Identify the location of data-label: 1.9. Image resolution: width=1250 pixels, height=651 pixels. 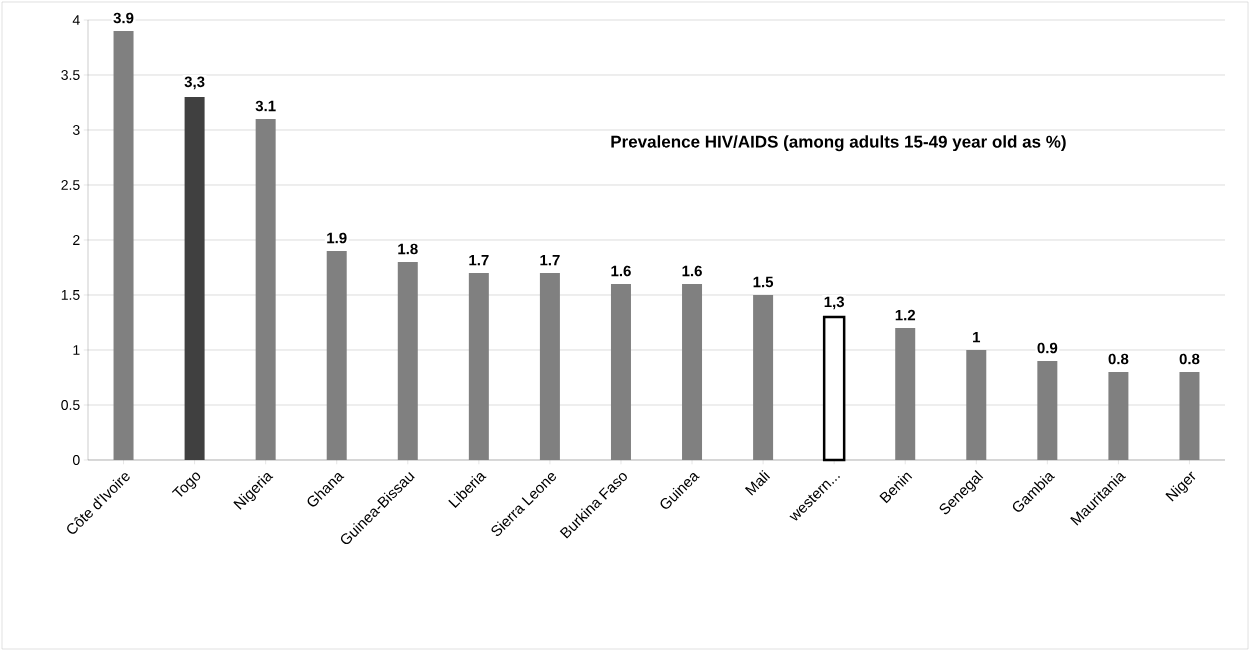
(337, 238).